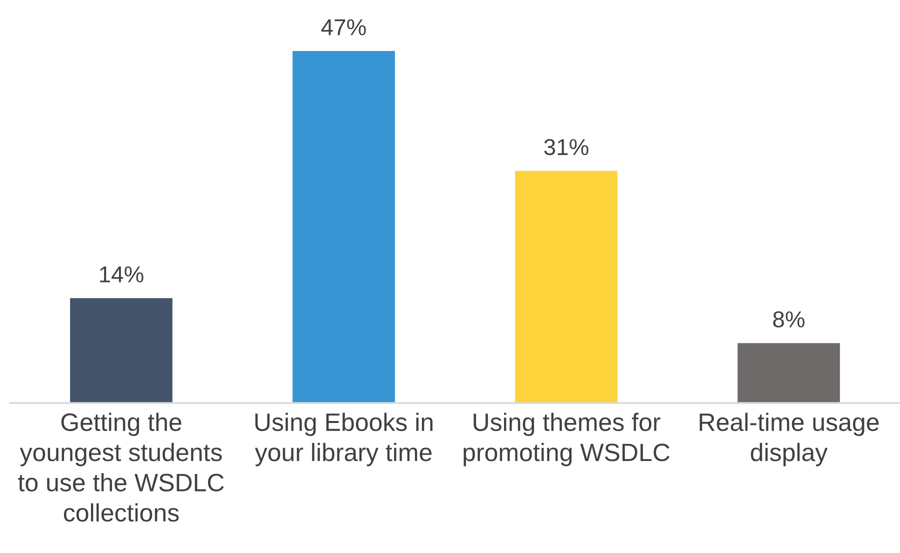 The height and width of the screenshot is (553, 900). What do you see at coordinates (122, 274) in the screenshot?
I see `data-label: 14%` at bounding box center [122, 274].